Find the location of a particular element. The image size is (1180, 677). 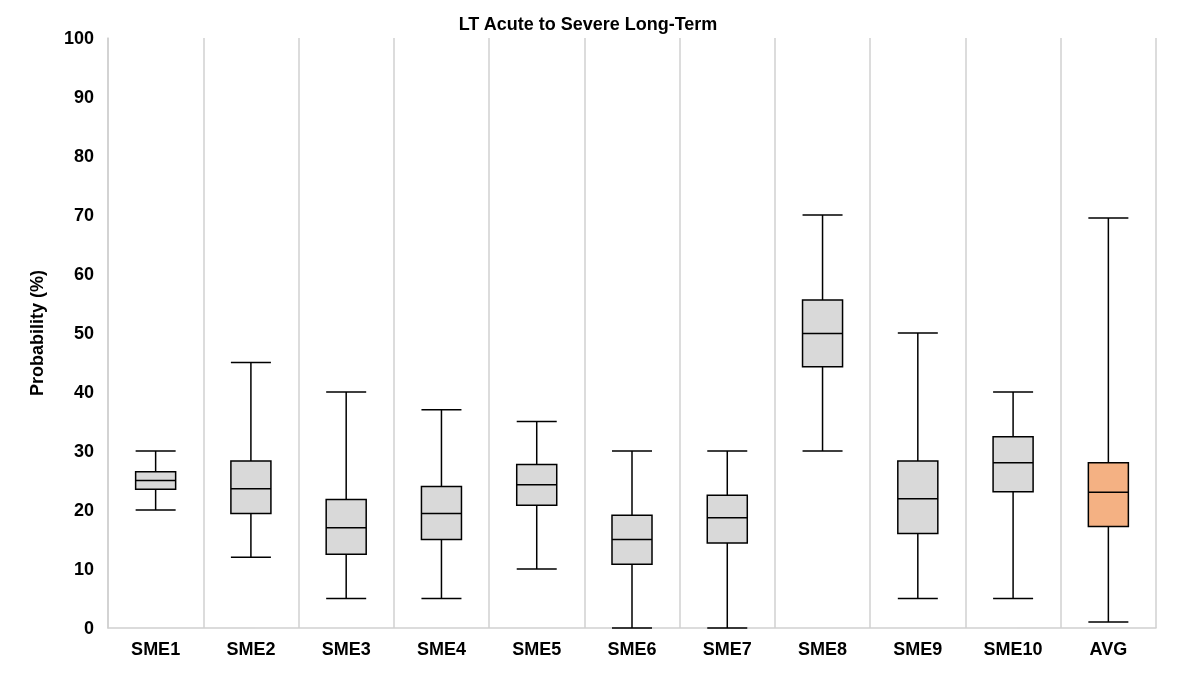

x-tick-label: SME8 is located at coordinates (823, 649).